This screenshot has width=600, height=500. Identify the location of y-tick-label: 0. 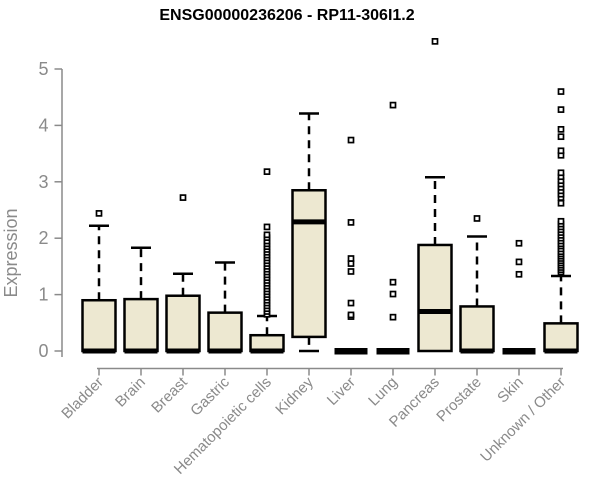
(43, 351).